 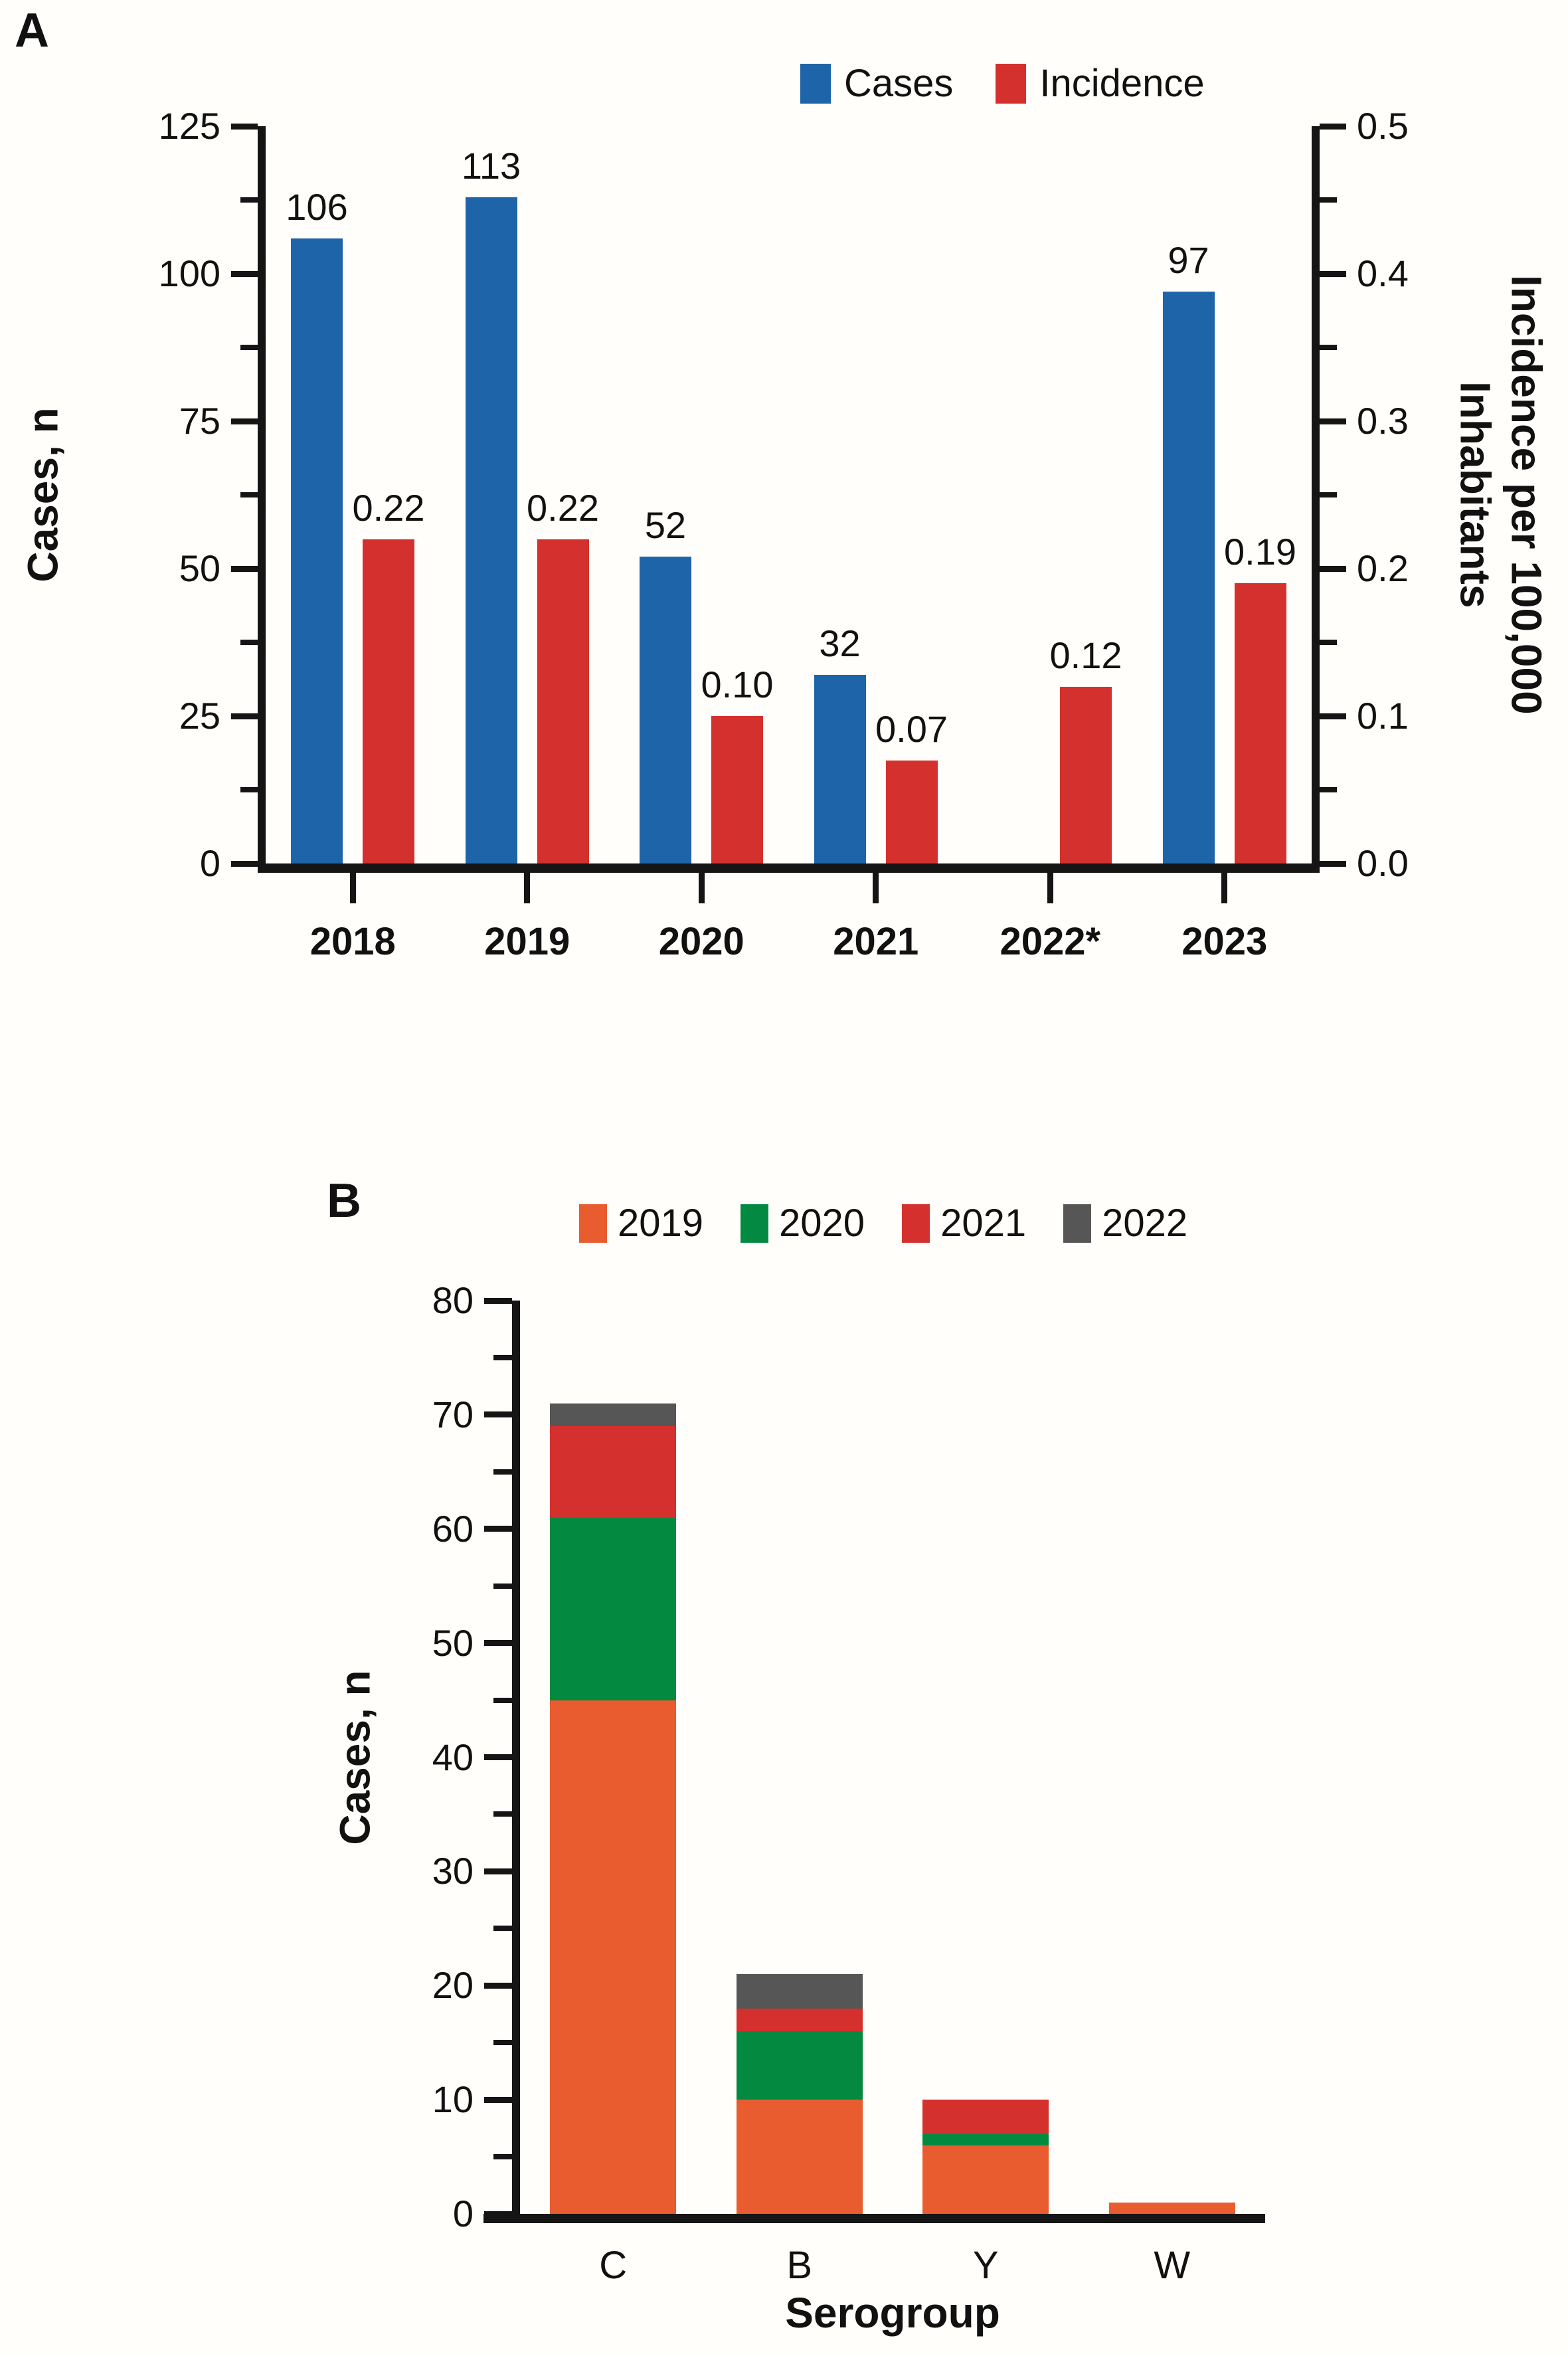 What do you see at coordinates (899, 84) in the screenshot?
I see `cases-legend-label: Cases` at bounding box center [899, 84].